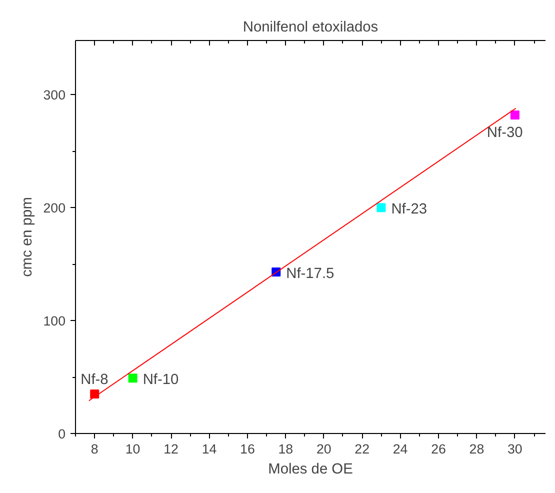  What do you see at coordinates (54, 208) in the screenshot?
I see `y-tick-label: 200` at bounding box center [54, 208].